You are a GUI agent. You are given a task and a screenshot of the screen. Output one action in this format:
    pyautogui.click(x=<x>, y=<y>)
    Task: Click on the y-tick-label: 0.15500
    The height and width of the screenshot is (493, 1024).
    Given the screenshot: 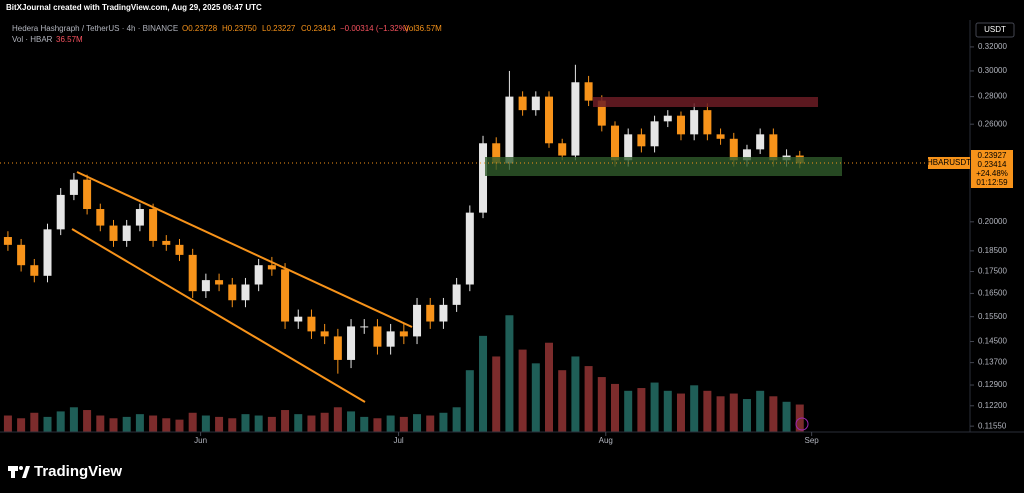 What is the action you would take?
    pyautogui.click(x=992, y=316)
    